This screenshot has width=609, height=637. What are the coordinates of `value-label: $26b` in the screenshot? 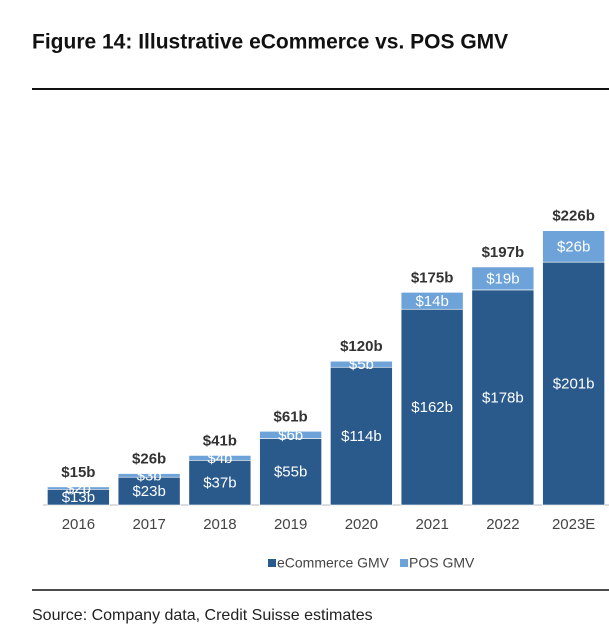 It's located at (573, 246).